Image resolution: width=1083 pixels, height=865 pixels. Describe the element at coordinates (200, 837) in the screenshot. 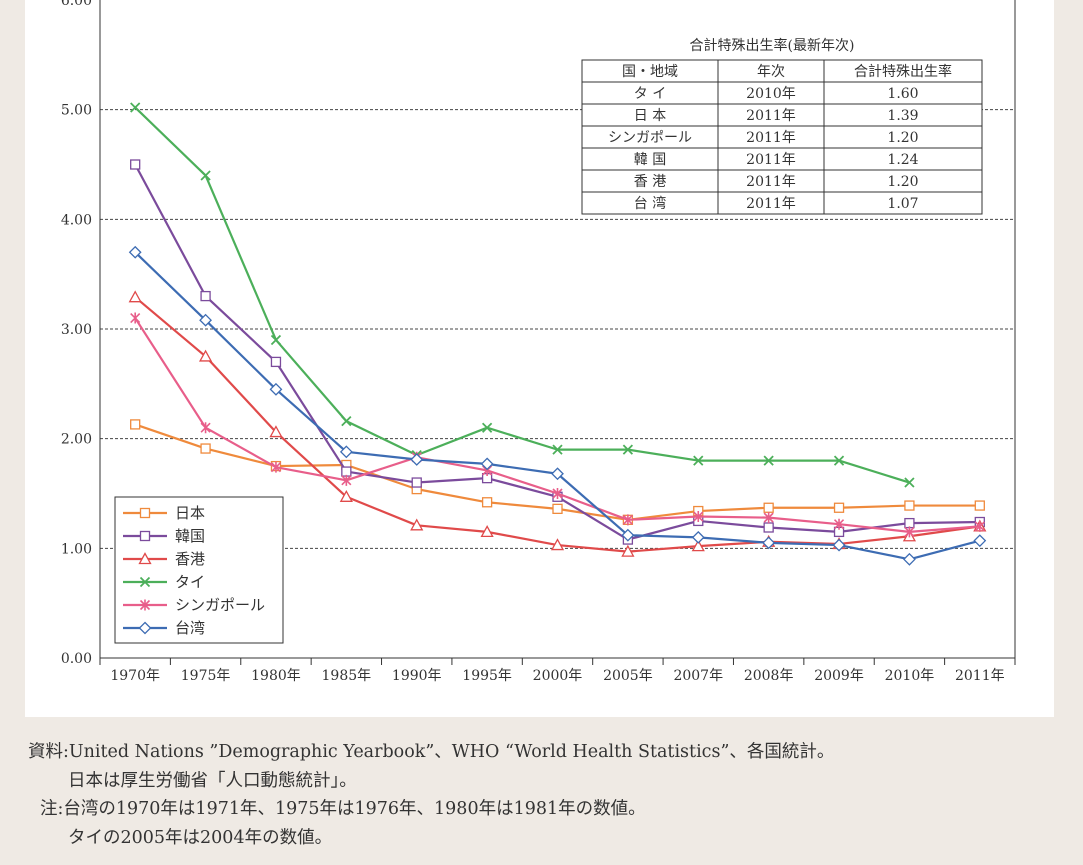

I see `note-thailand: タイの2005年は2004年の数値。` at that location.